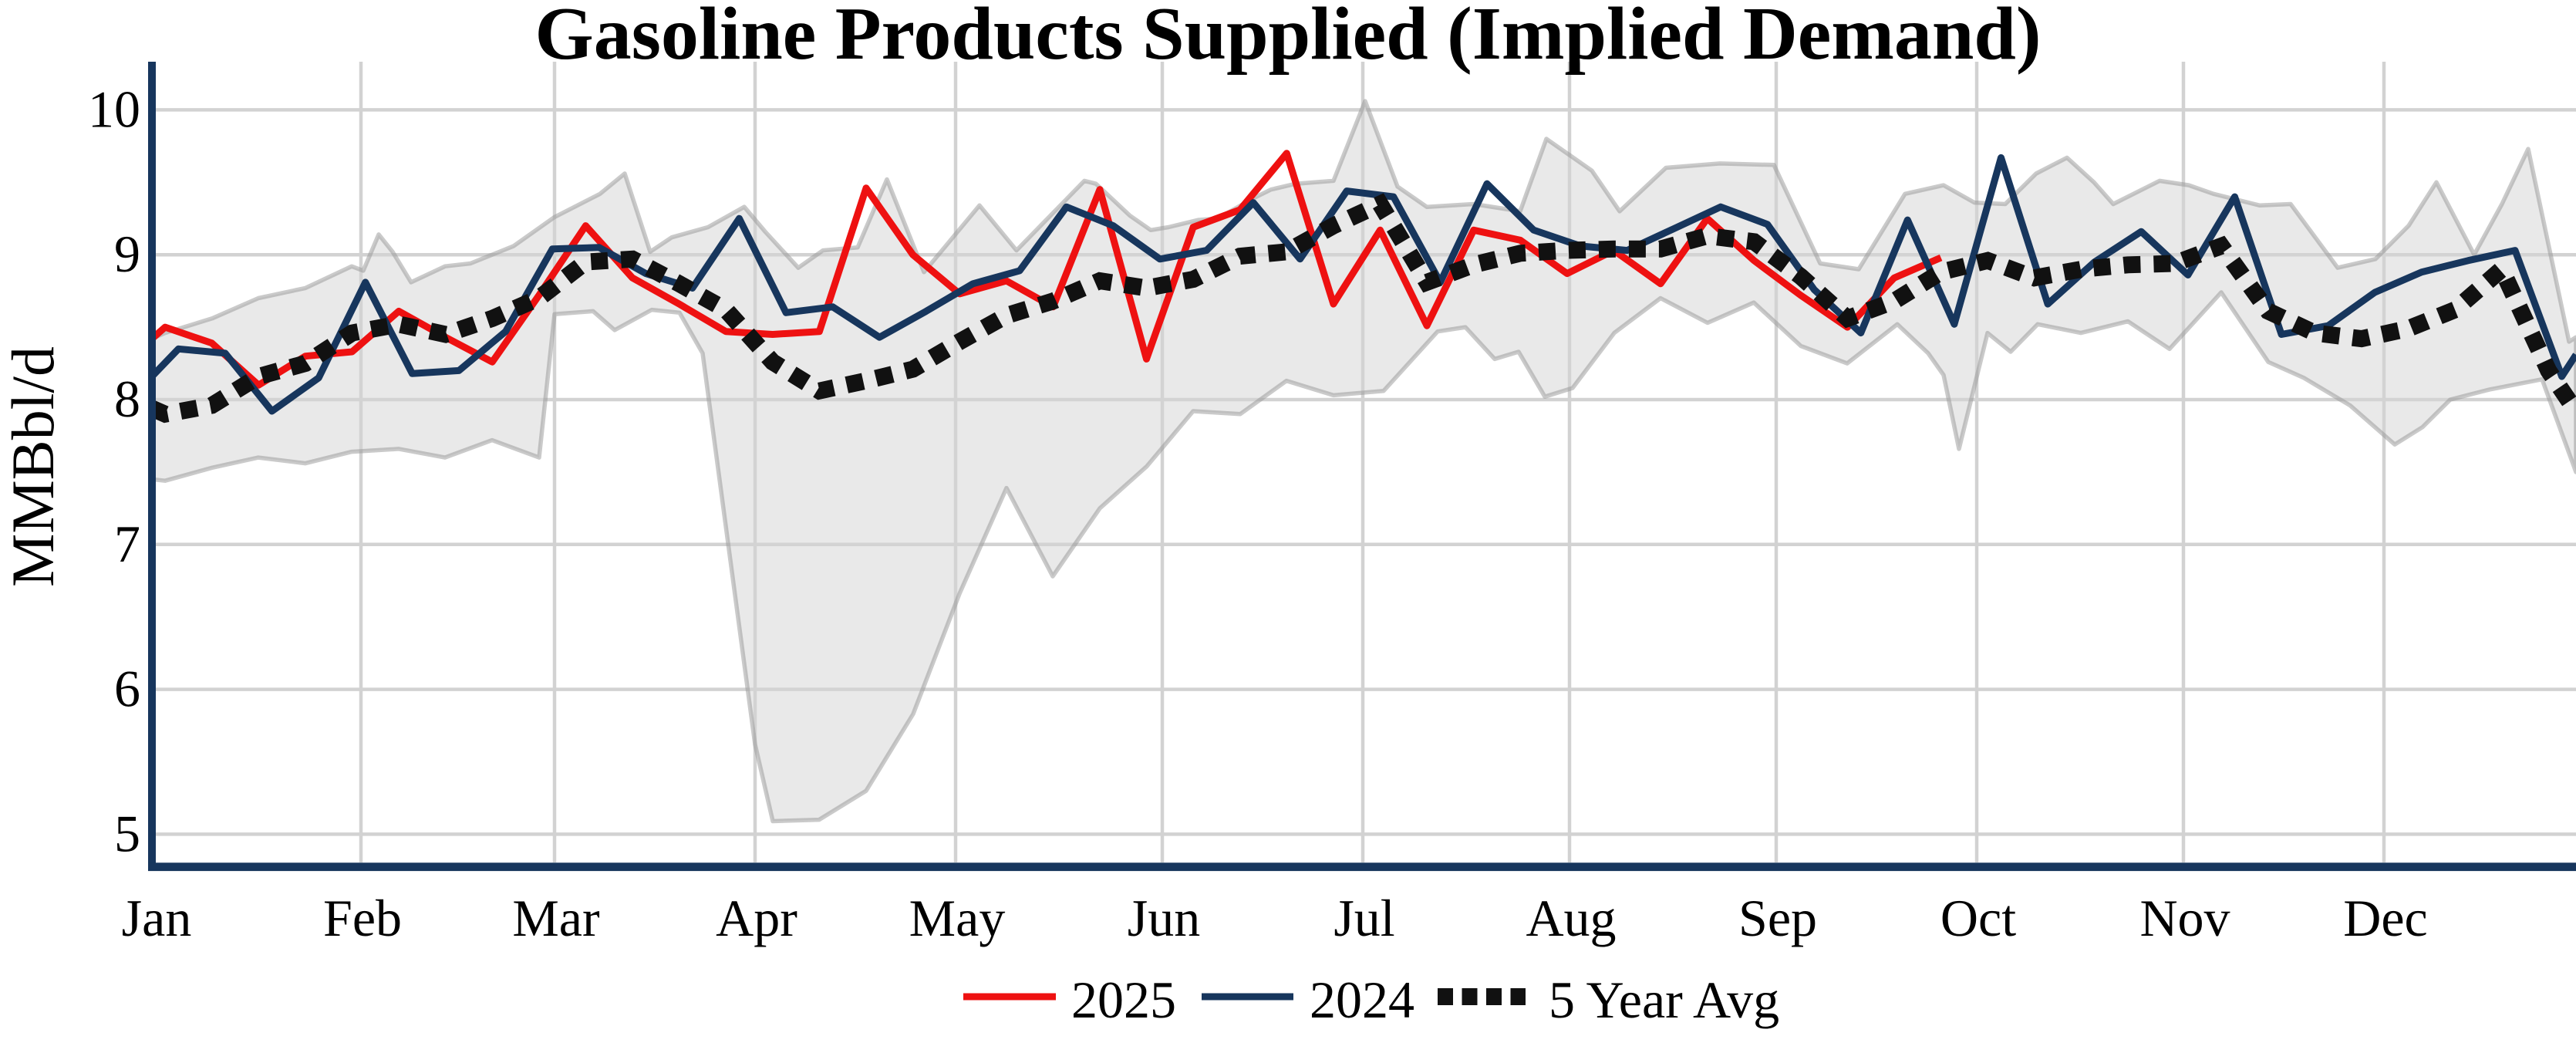  Describe the element at coordinates (362, 918) in the screenshot. I see `svg-text: Feb` at that location.